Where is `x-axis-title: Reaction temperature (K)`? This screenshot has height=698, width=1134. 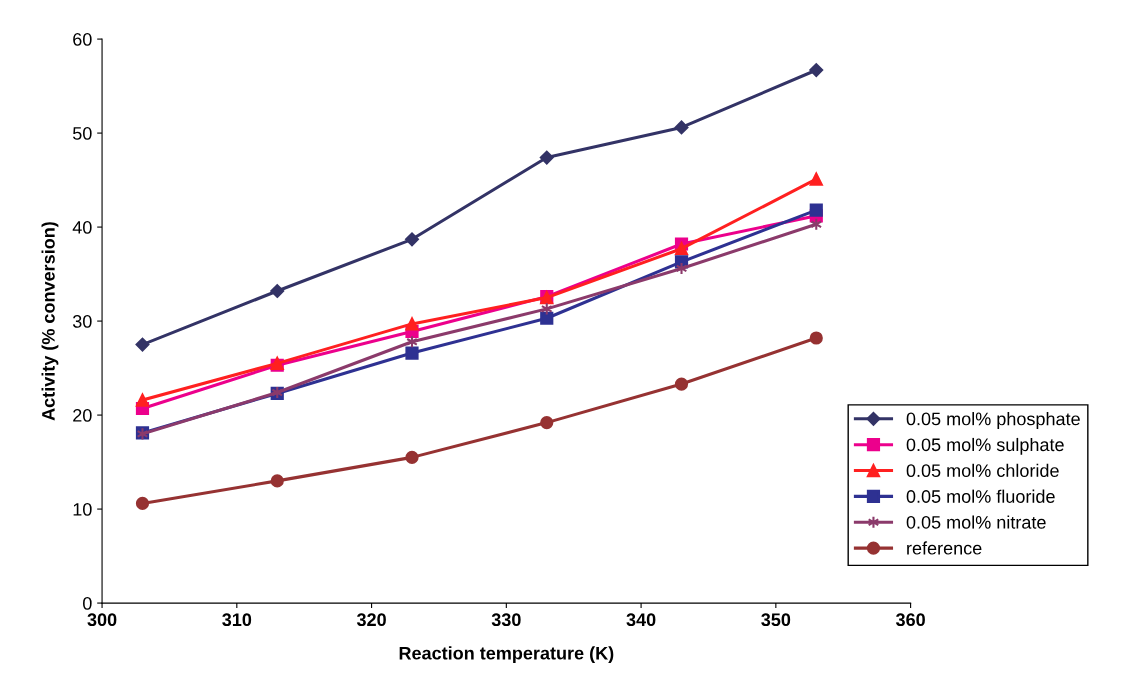
x-axis-title: Reaction temperature (K) is located at coordinates (506, 655).